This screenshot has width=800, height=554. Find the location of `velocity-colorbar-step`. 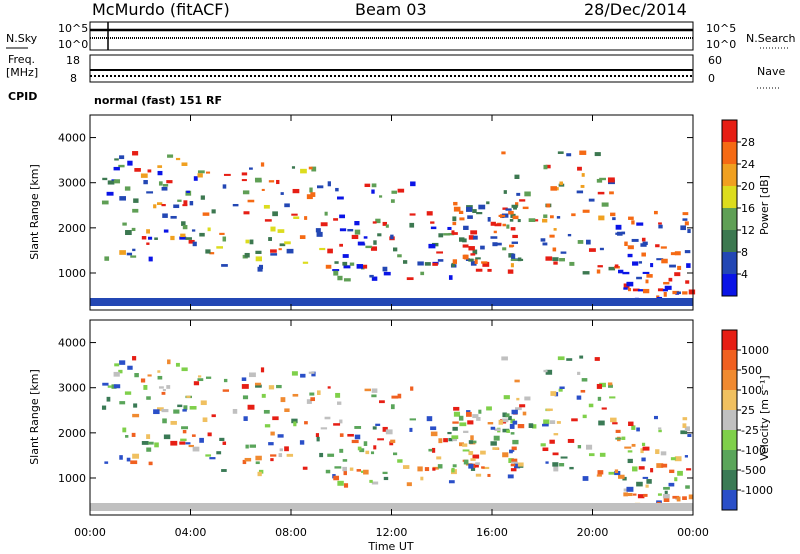

velocity-colorbar-step is located at coordinates (729, 480).